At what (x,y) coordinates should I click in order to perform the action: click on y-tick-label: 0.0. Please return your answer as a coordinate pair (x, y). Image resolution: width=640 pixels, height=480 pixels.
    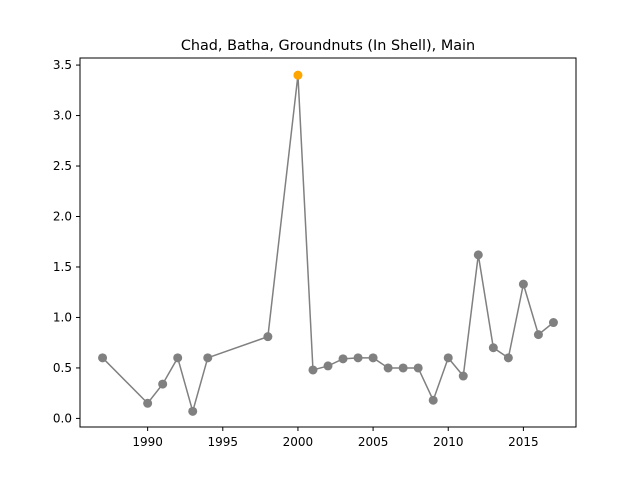
    Looking at the image, I should click on (62, 418).